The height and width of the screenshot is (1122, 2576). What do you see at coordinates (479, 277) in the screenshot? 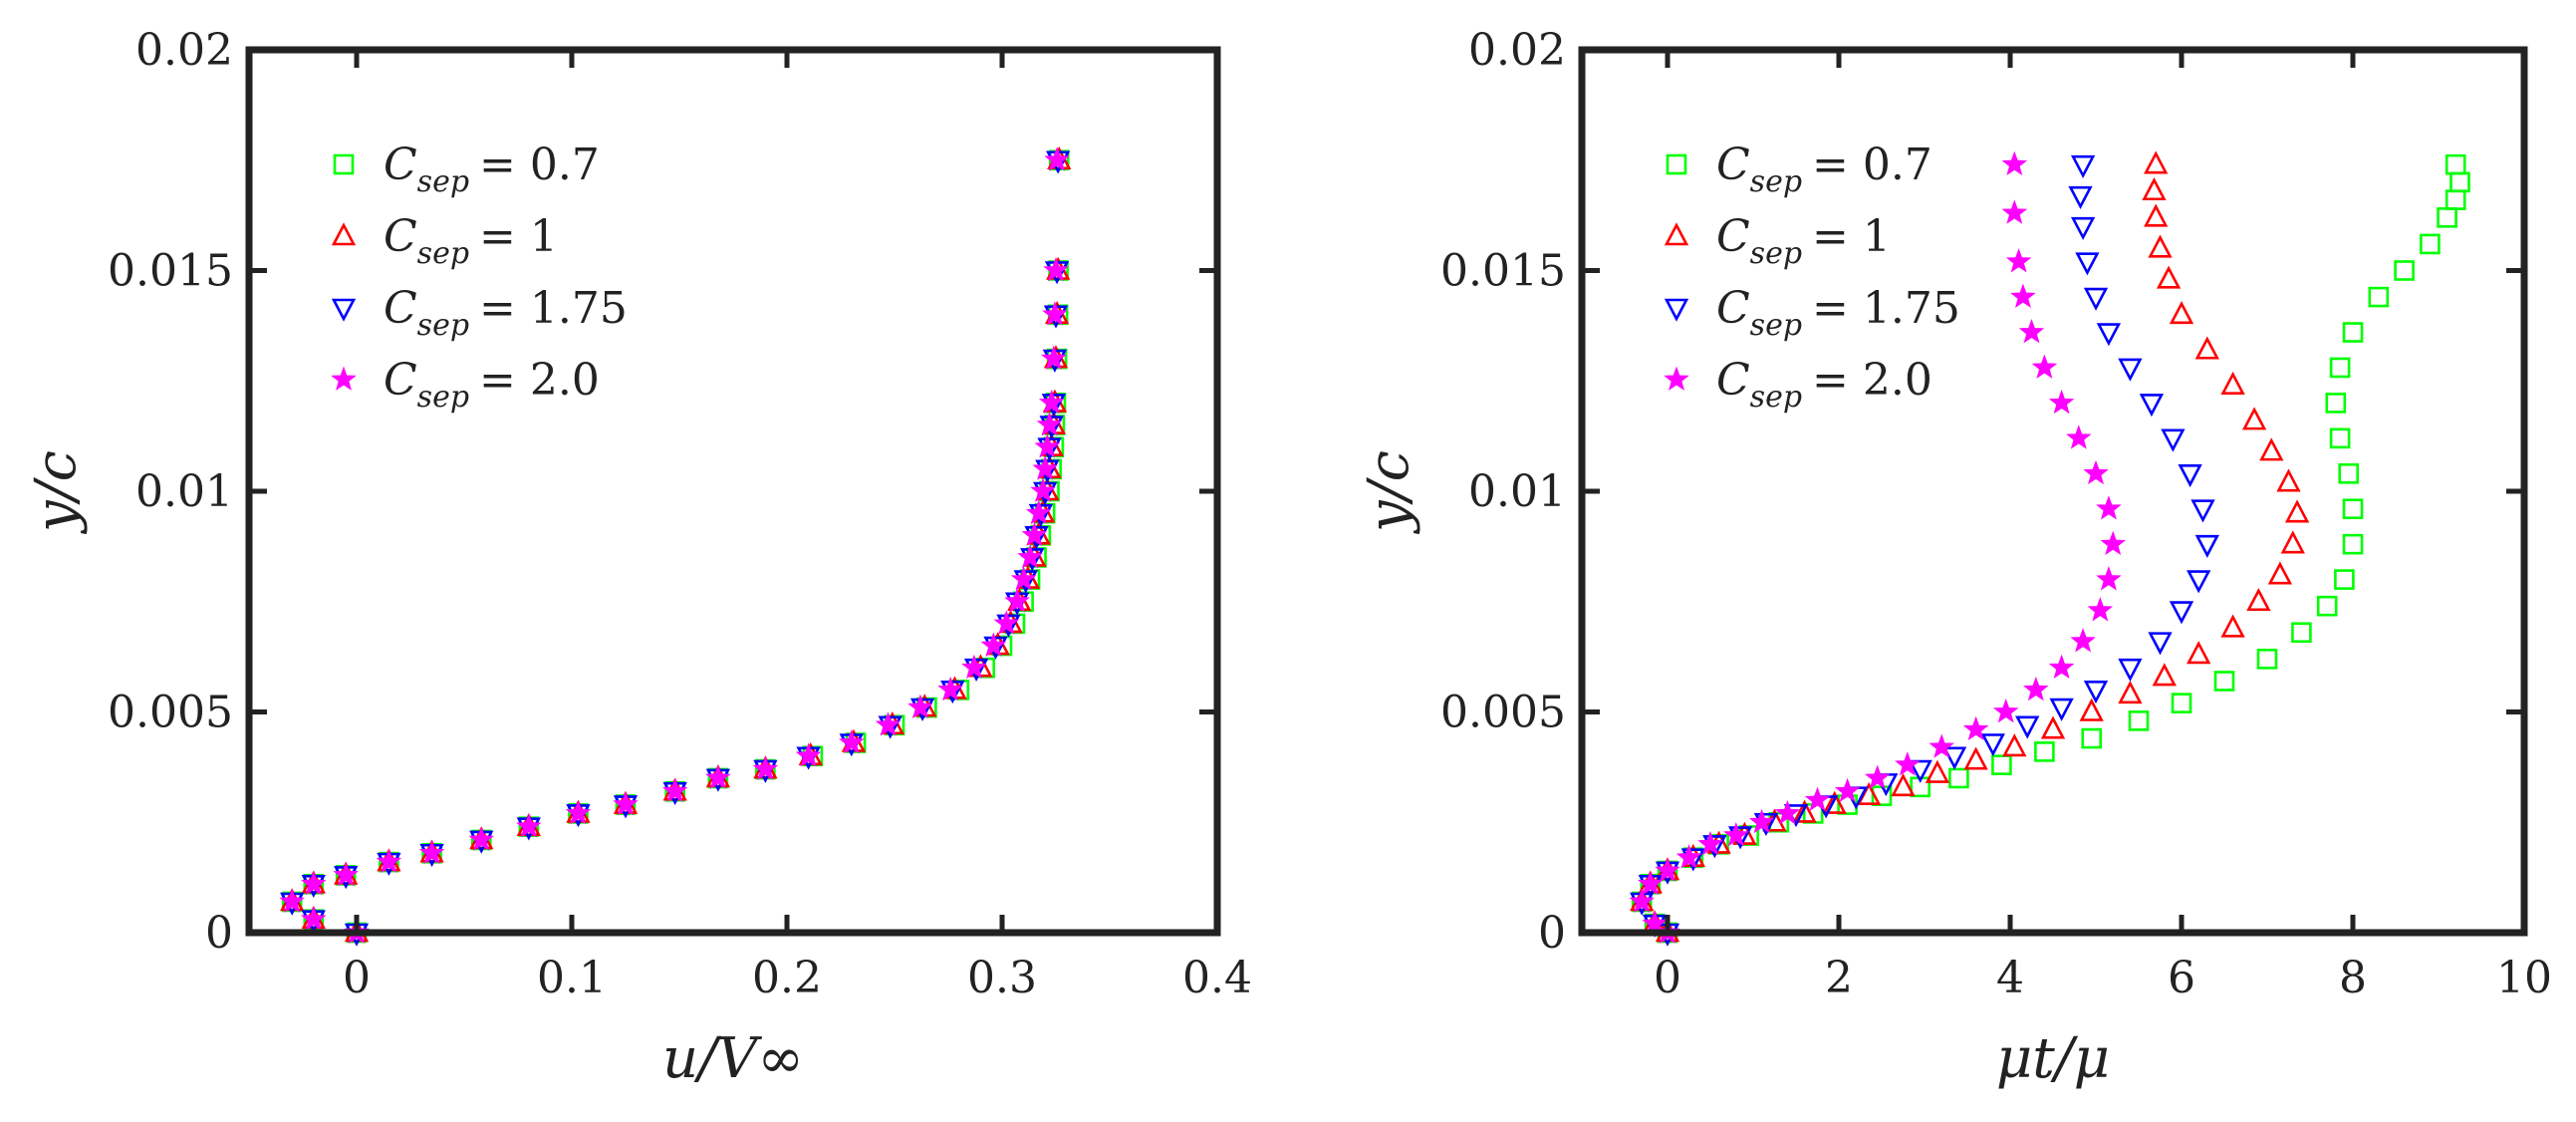
I see `left-legend: Csep = 0.7 Csep = 1 Csep = 1.75 Csep = 2.0` at bounding box center [479, 277].